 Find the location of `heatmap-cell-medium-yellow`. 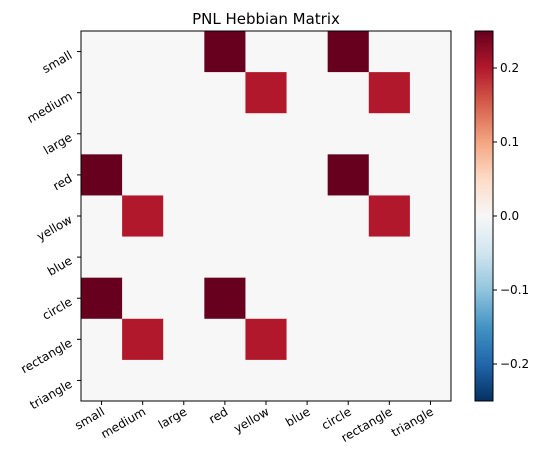

heatmap-cell-medium-yellow is located at coordinates (266, 93).